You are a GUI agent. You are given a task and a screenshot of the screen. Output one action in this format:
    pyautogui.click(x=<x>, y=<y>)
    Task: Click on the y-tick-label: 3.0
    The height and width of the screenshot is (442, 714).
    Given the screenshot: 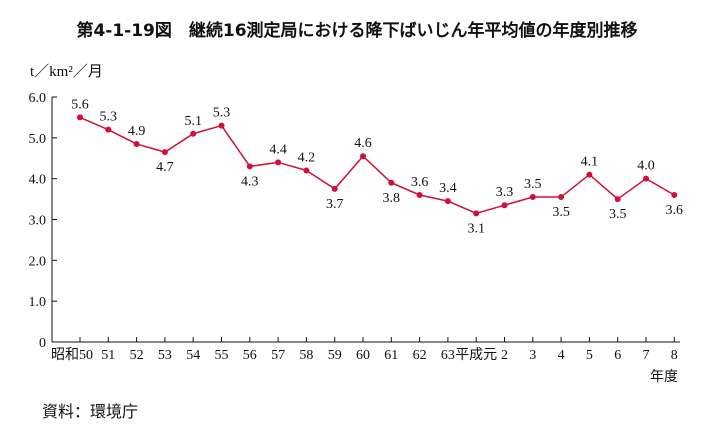 What is the action you would take?
    pyautogui.click(x=38, y=221)
    